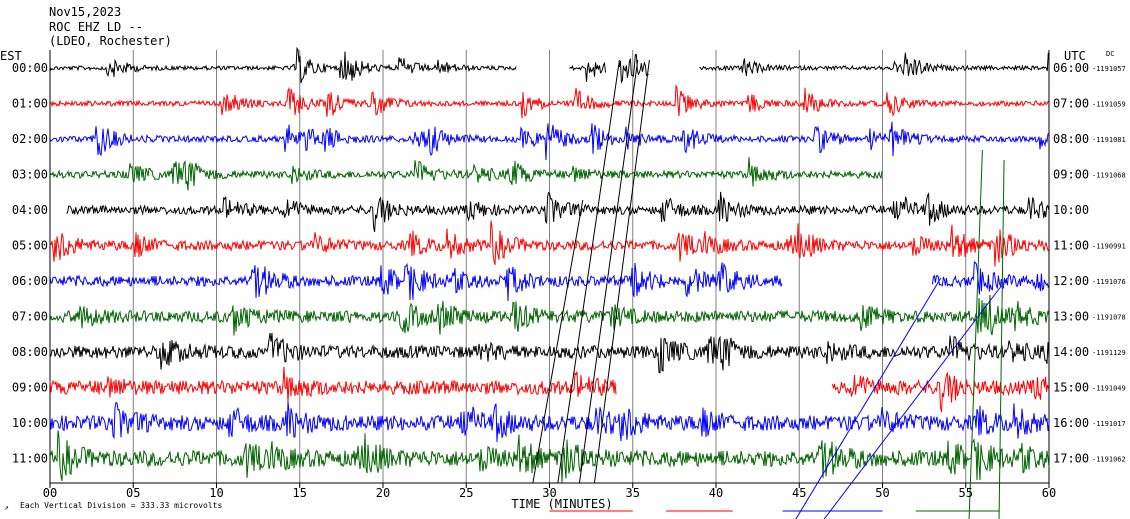 Image resolution: width=1130 pixels, height=519 pixels. I want to click on dc-value-0200: -1191081, so click(1109, 140).